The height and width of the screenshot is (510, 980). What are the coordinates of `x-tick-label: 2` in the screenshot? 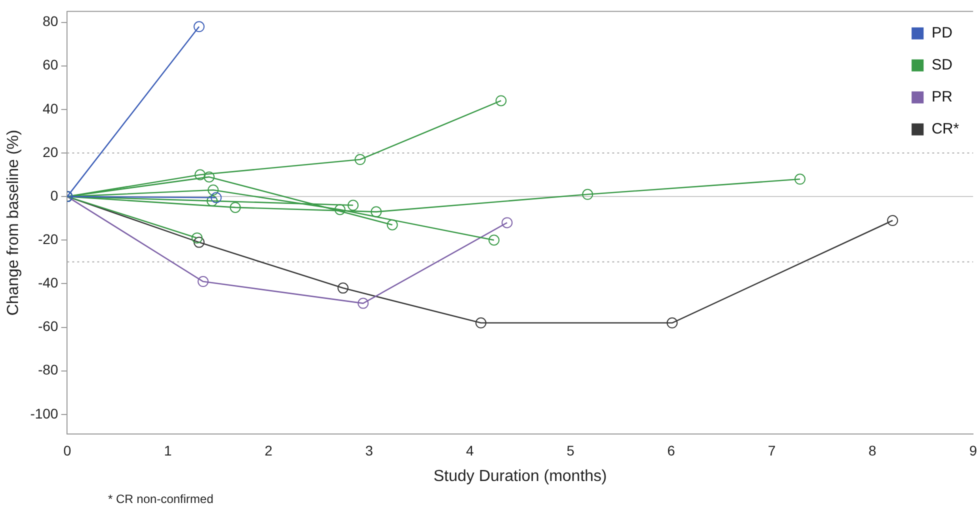 It's located at (268, 450).